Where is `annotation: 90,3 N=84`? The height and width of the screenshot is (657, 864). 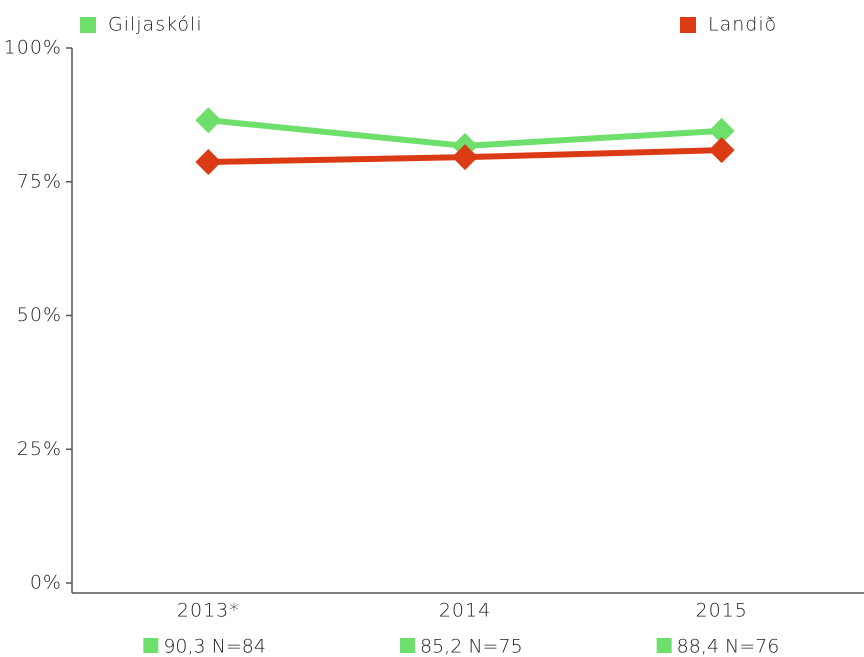
annotation: 90,3 N=84 is located at coordinates (214, 646).